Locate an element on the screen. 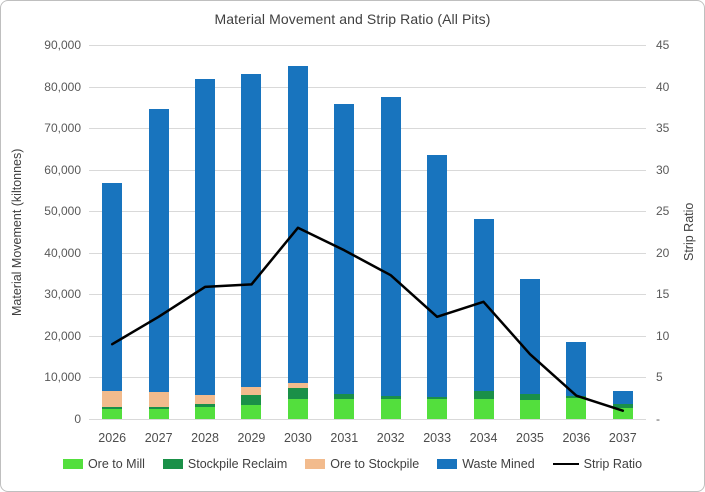  legend-item-strip-ratio: Strip Ratio is located at coordinates (597, 464).